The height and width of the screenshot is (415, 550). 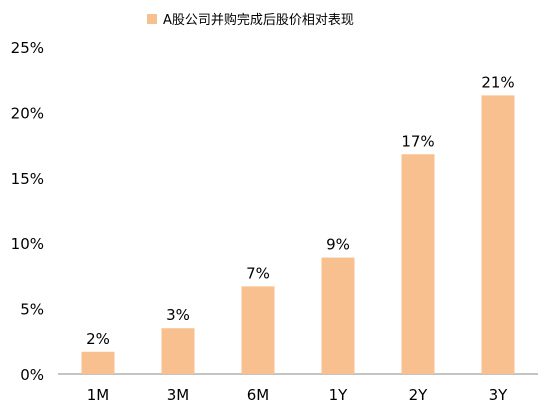 I want to click on y-tick-label: 0%, so click(x=32, y=375).